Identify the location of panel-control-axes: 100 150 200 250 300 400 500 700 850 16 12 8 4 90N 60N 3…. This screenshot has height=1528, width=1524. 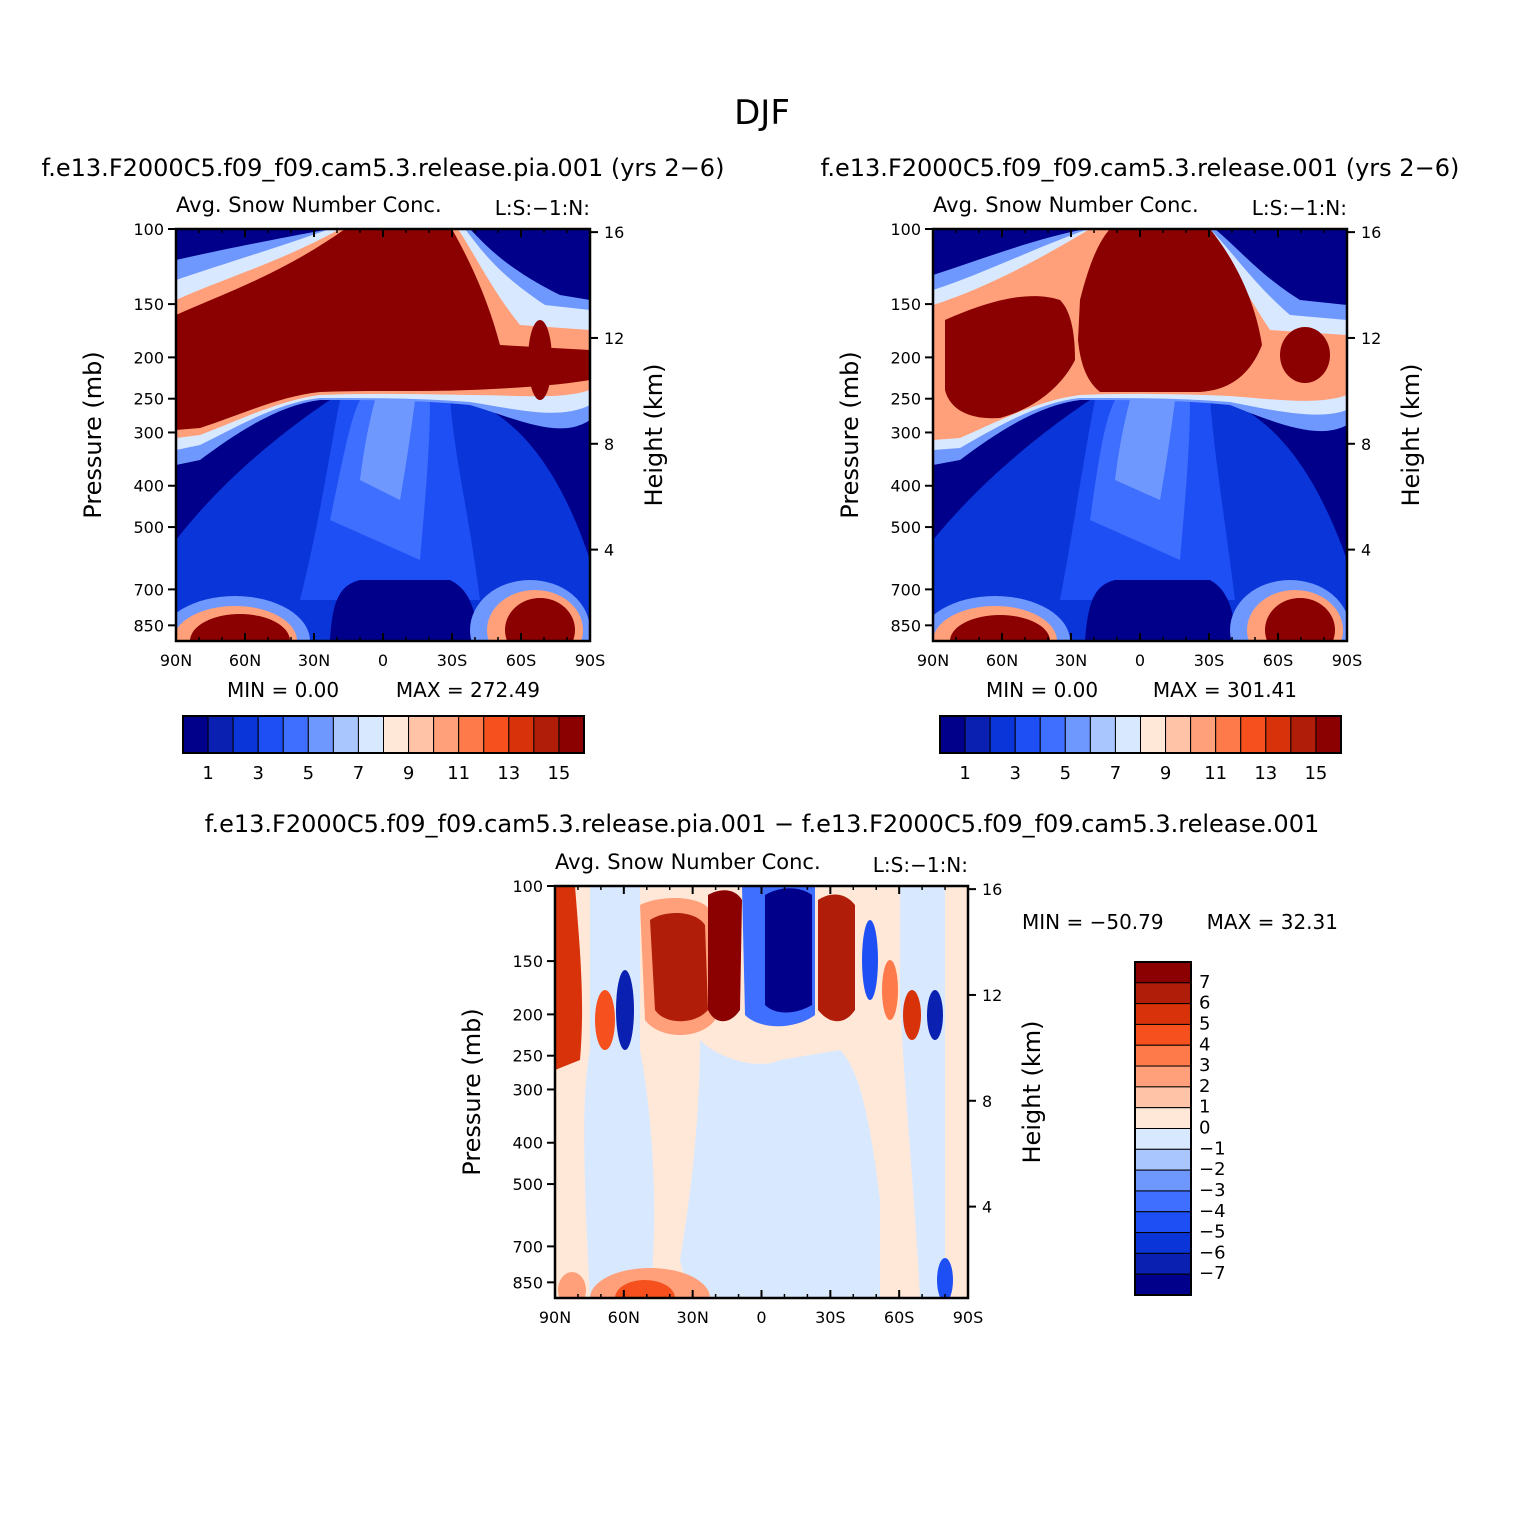
(1130, 445).